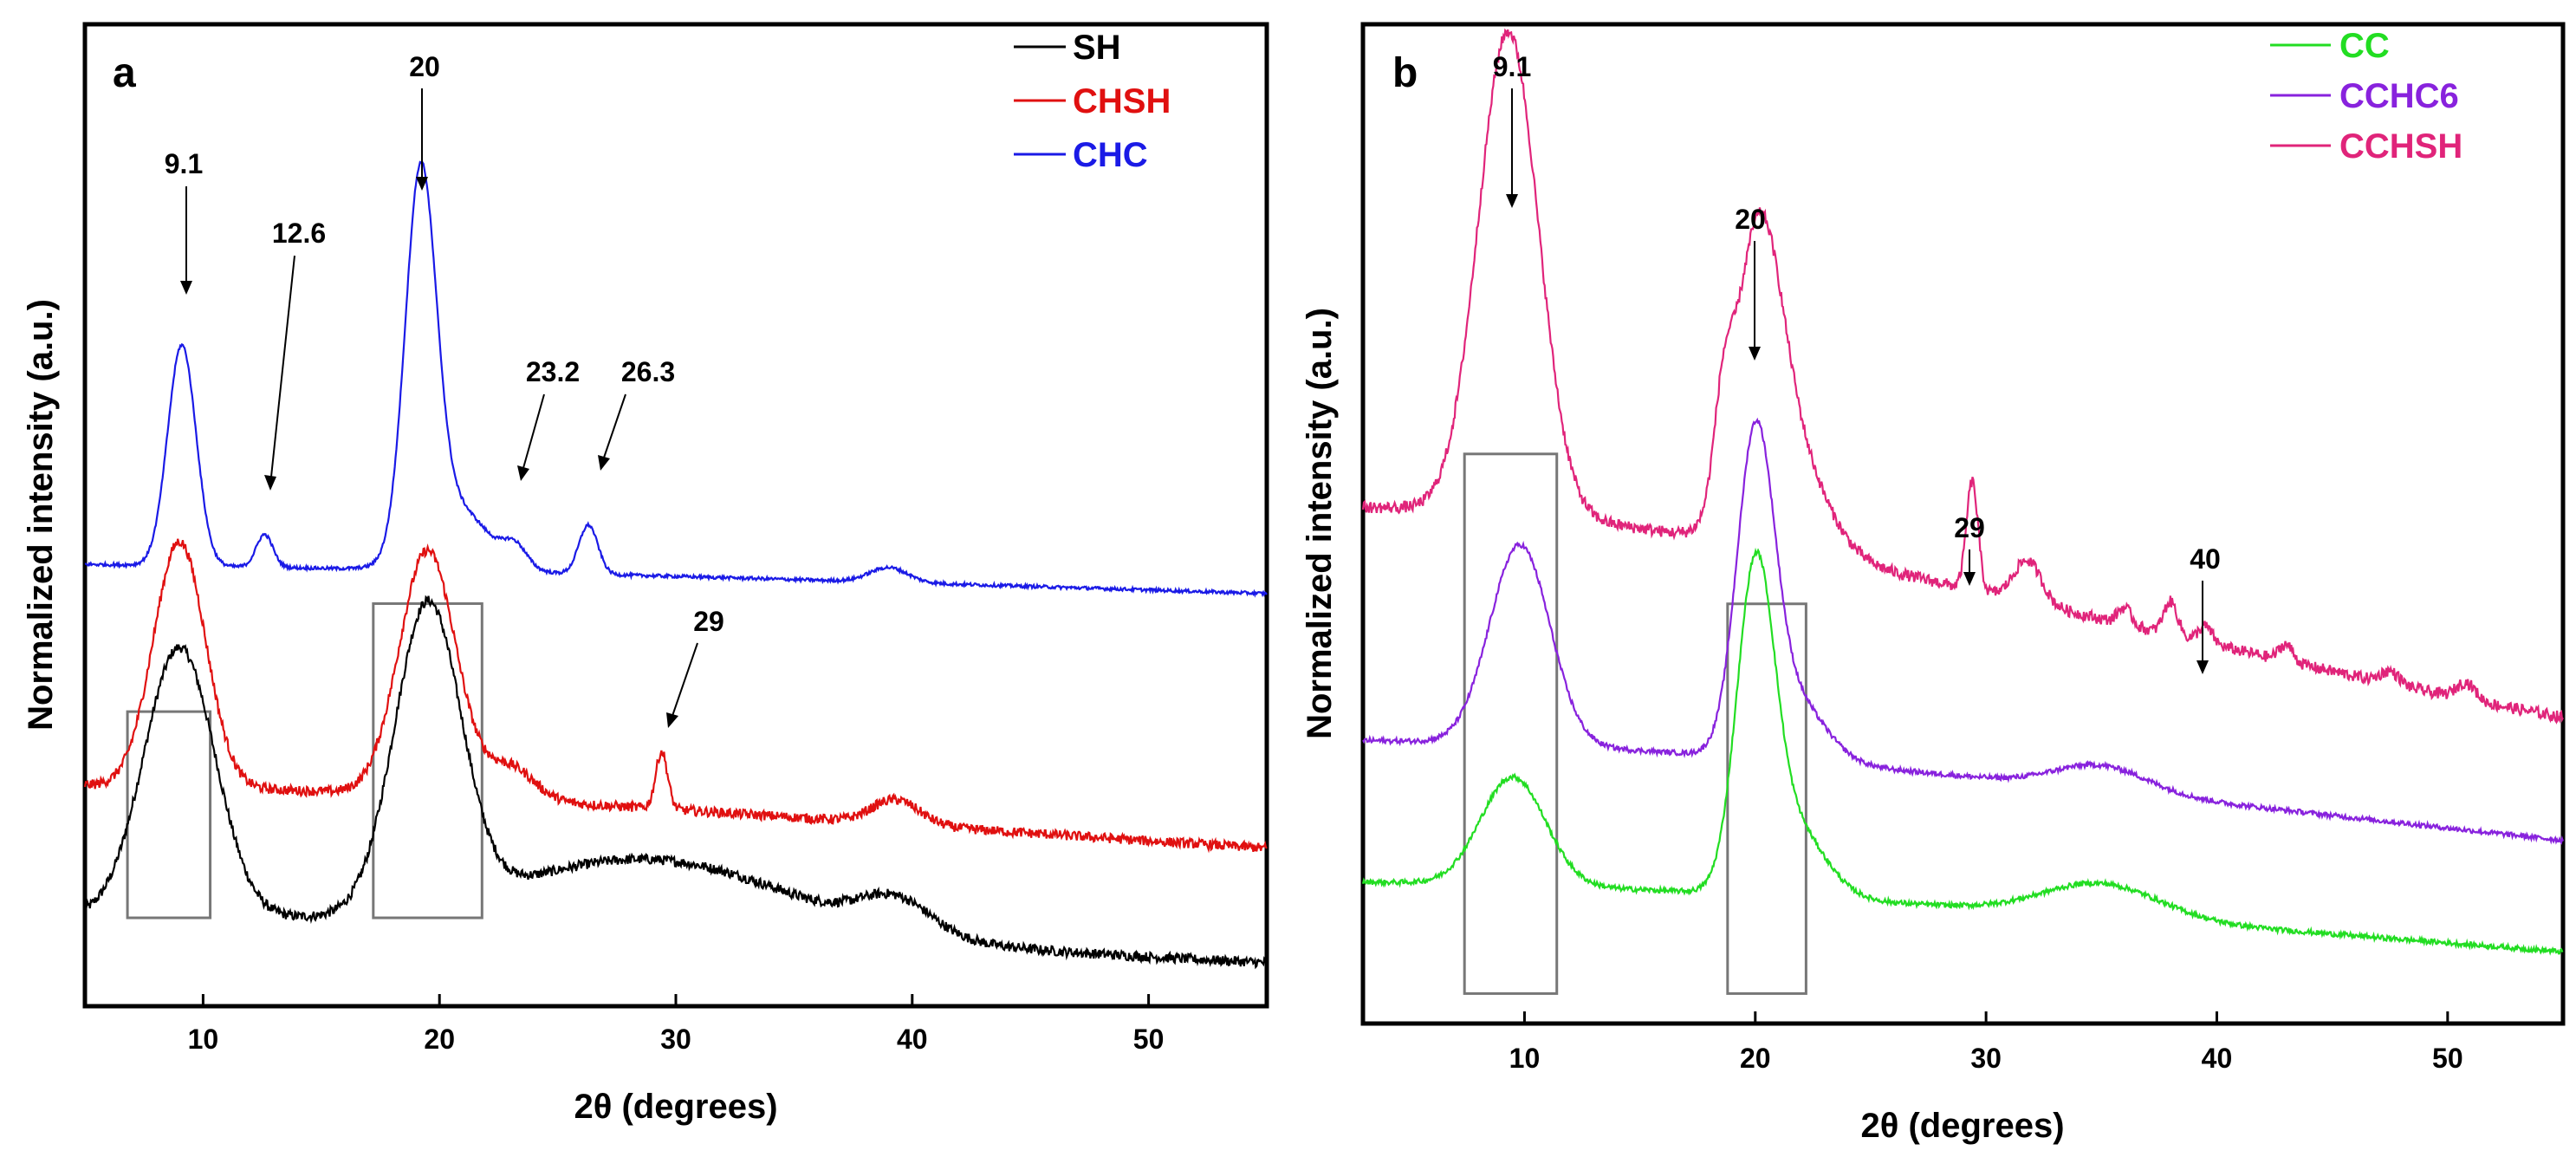 The width and height of the screenshot is (2576, 1157). Describe the element at coordinates (676, 1107) in the screenshot. I see `x-axis-label-a: 2θ (degrees)` at that location.